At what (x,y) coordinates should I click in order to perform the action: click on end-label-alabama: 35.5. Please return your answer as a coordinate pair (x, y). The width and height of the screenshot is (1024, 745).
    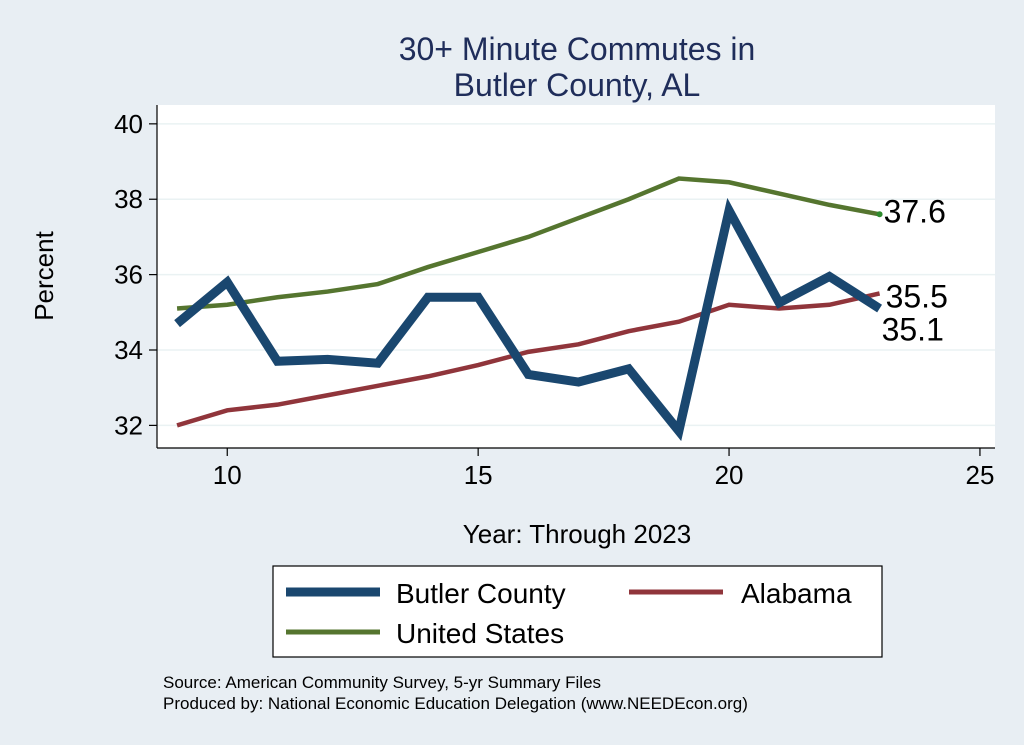
    Looking at the image, I should click on (917, 296).